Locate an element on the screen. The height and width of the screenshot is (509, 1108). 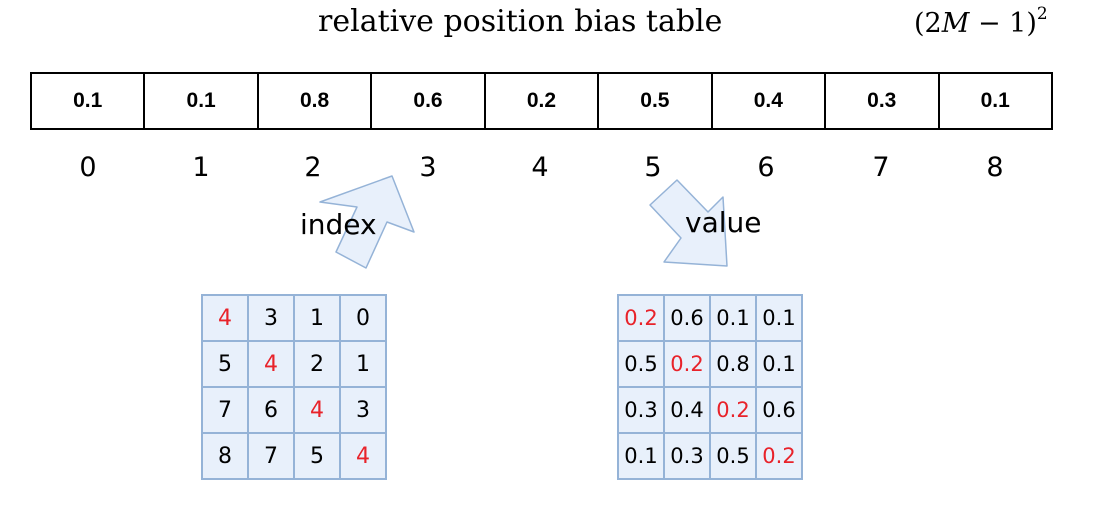
formula-lead: (2 is located at coordinates (928, 23).